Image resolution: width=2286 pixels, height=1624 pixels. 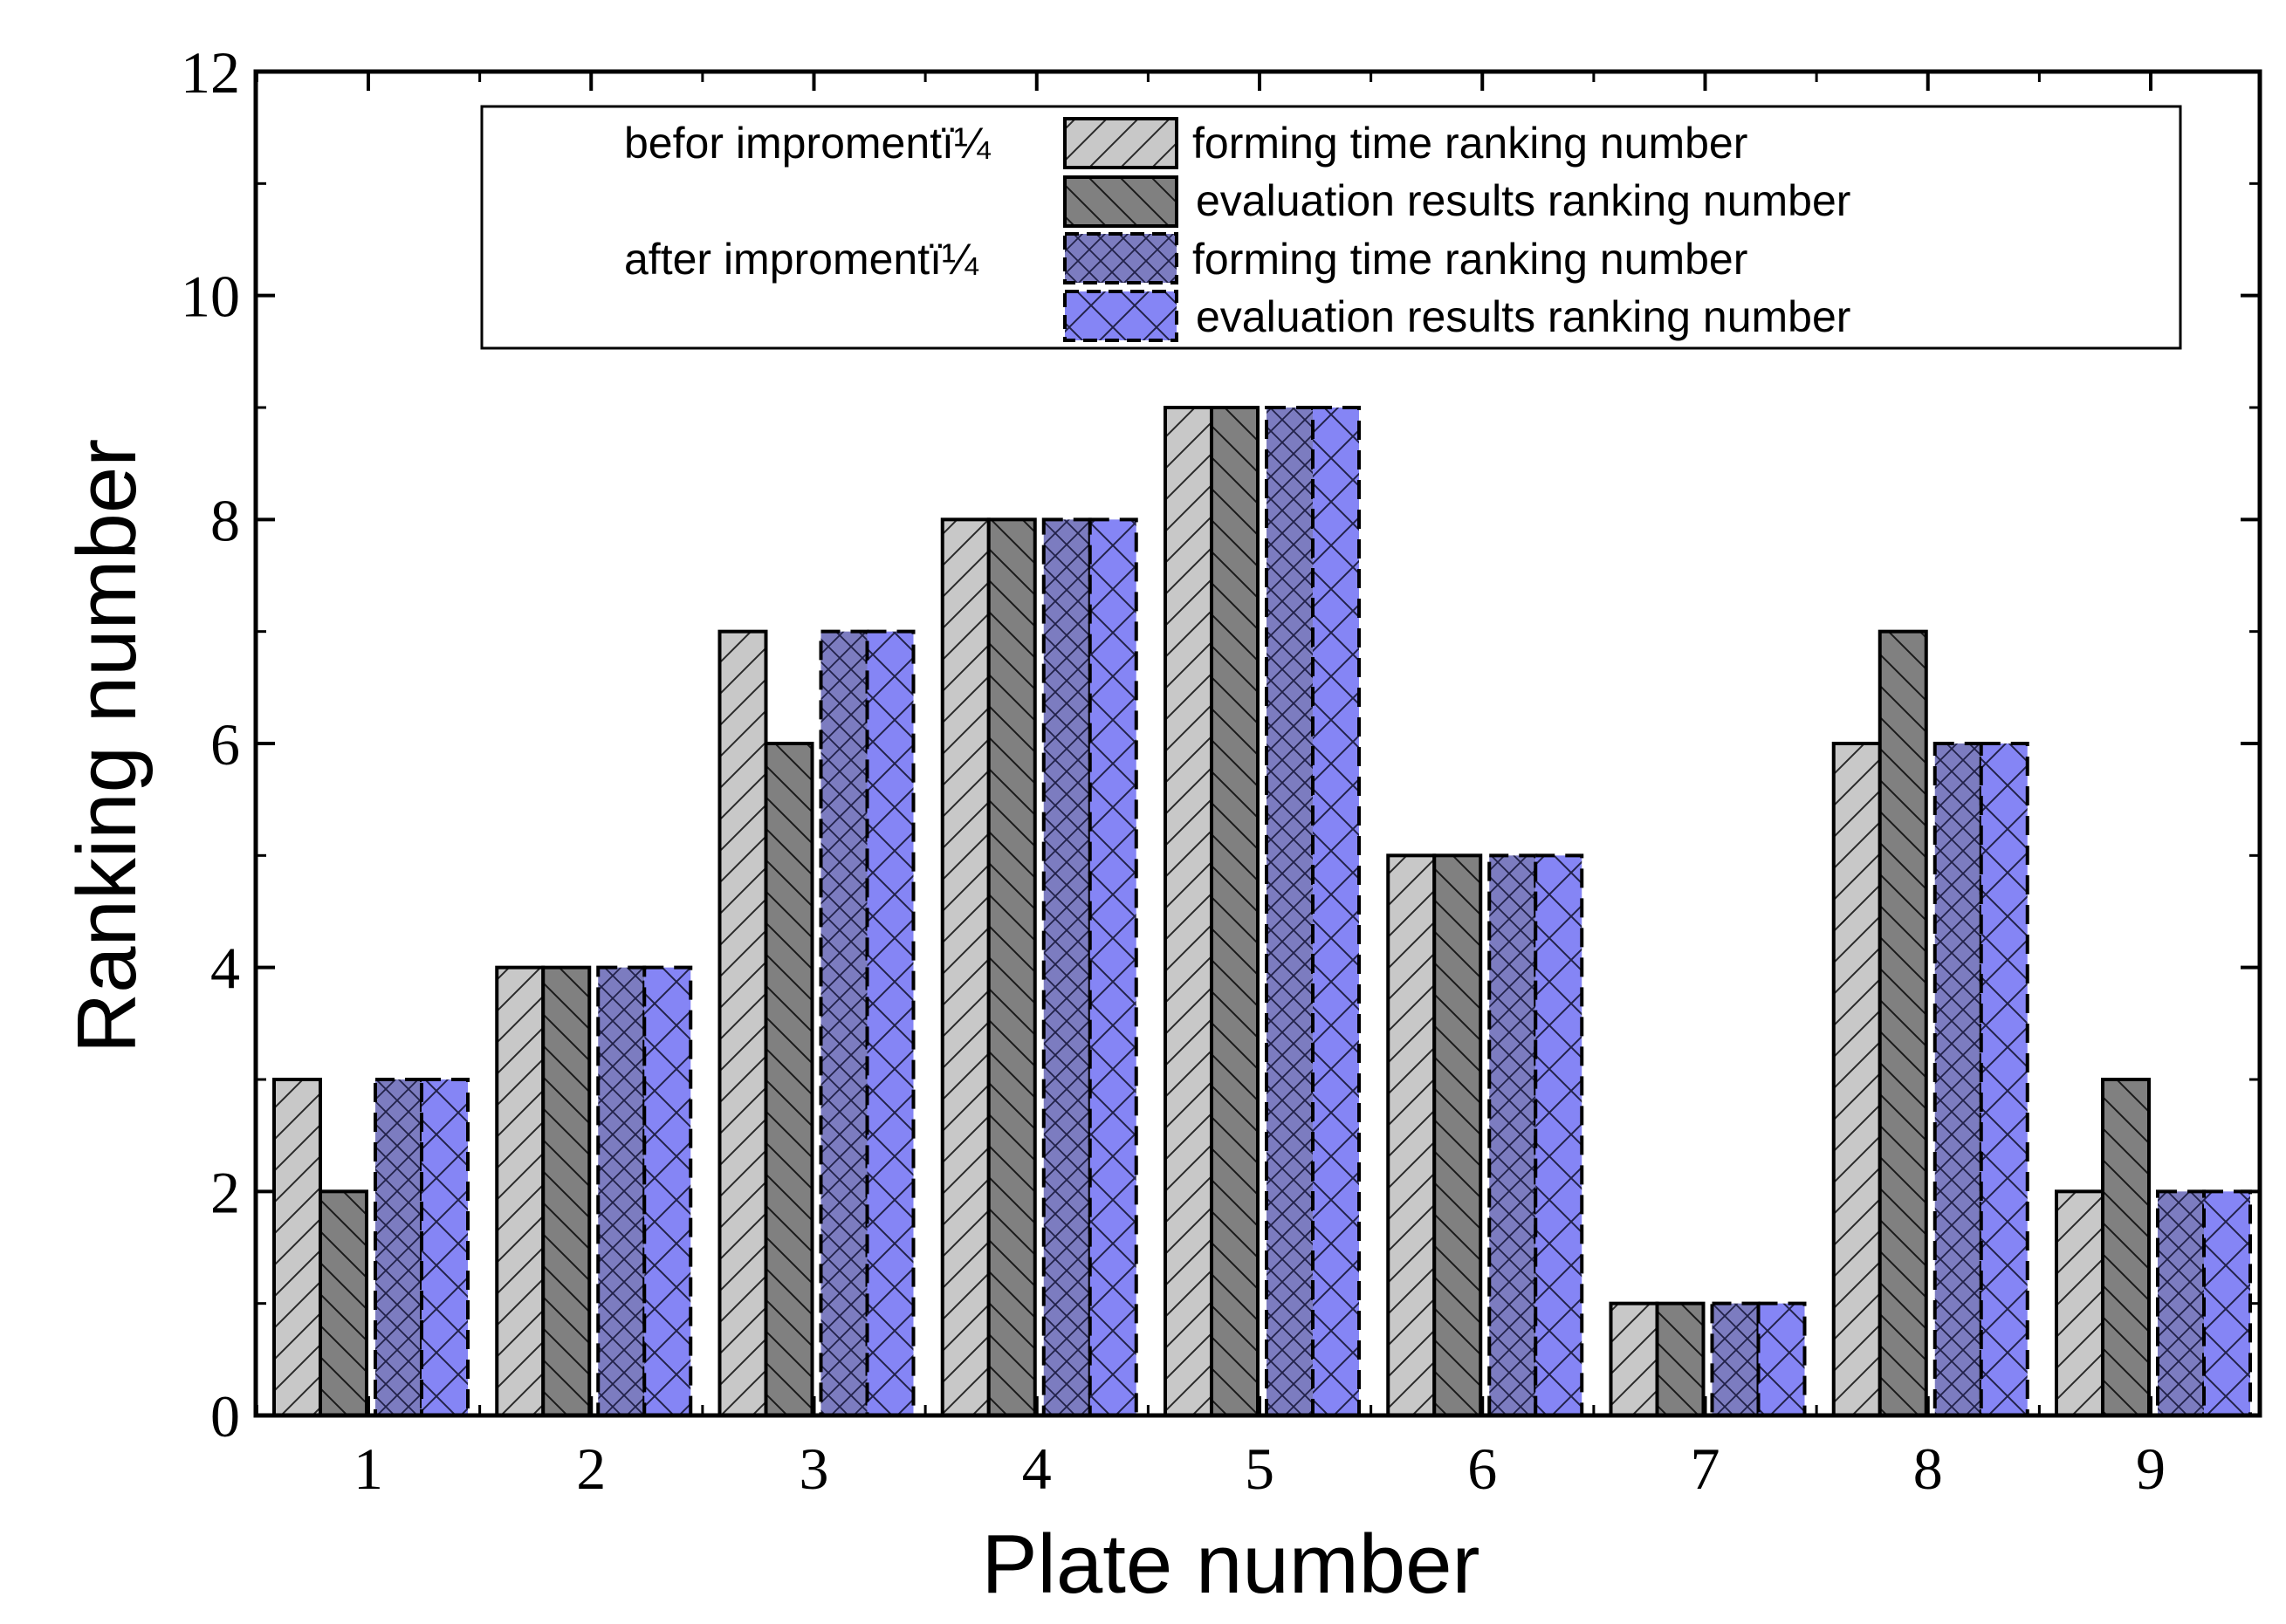 What do you see at coordinates (1231, 1564) in the screenshot?
I see `x-axis-title: Plate number` at bounding box center [1231, 1564].